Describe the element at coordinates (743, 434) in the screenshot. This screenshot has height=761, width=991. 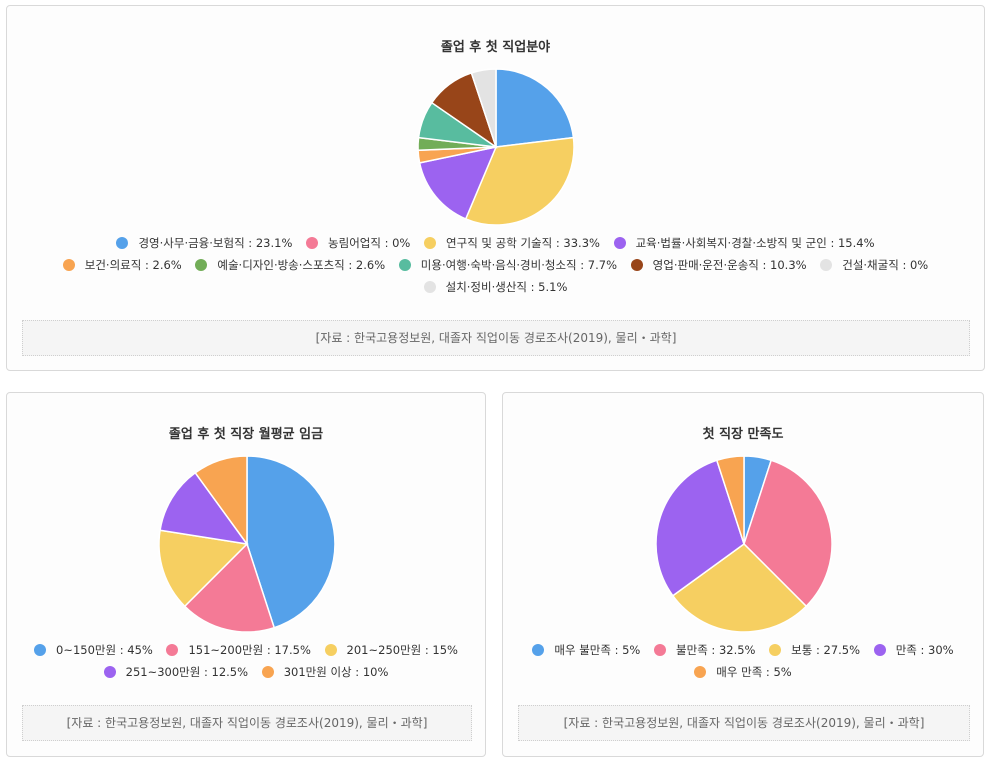
I see `chart-title: 첫 직장 만족도` at that location.